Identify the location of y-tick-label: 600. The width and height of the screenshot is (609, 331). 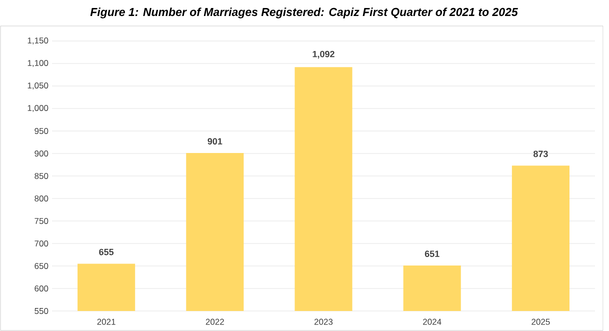
(41, 288).